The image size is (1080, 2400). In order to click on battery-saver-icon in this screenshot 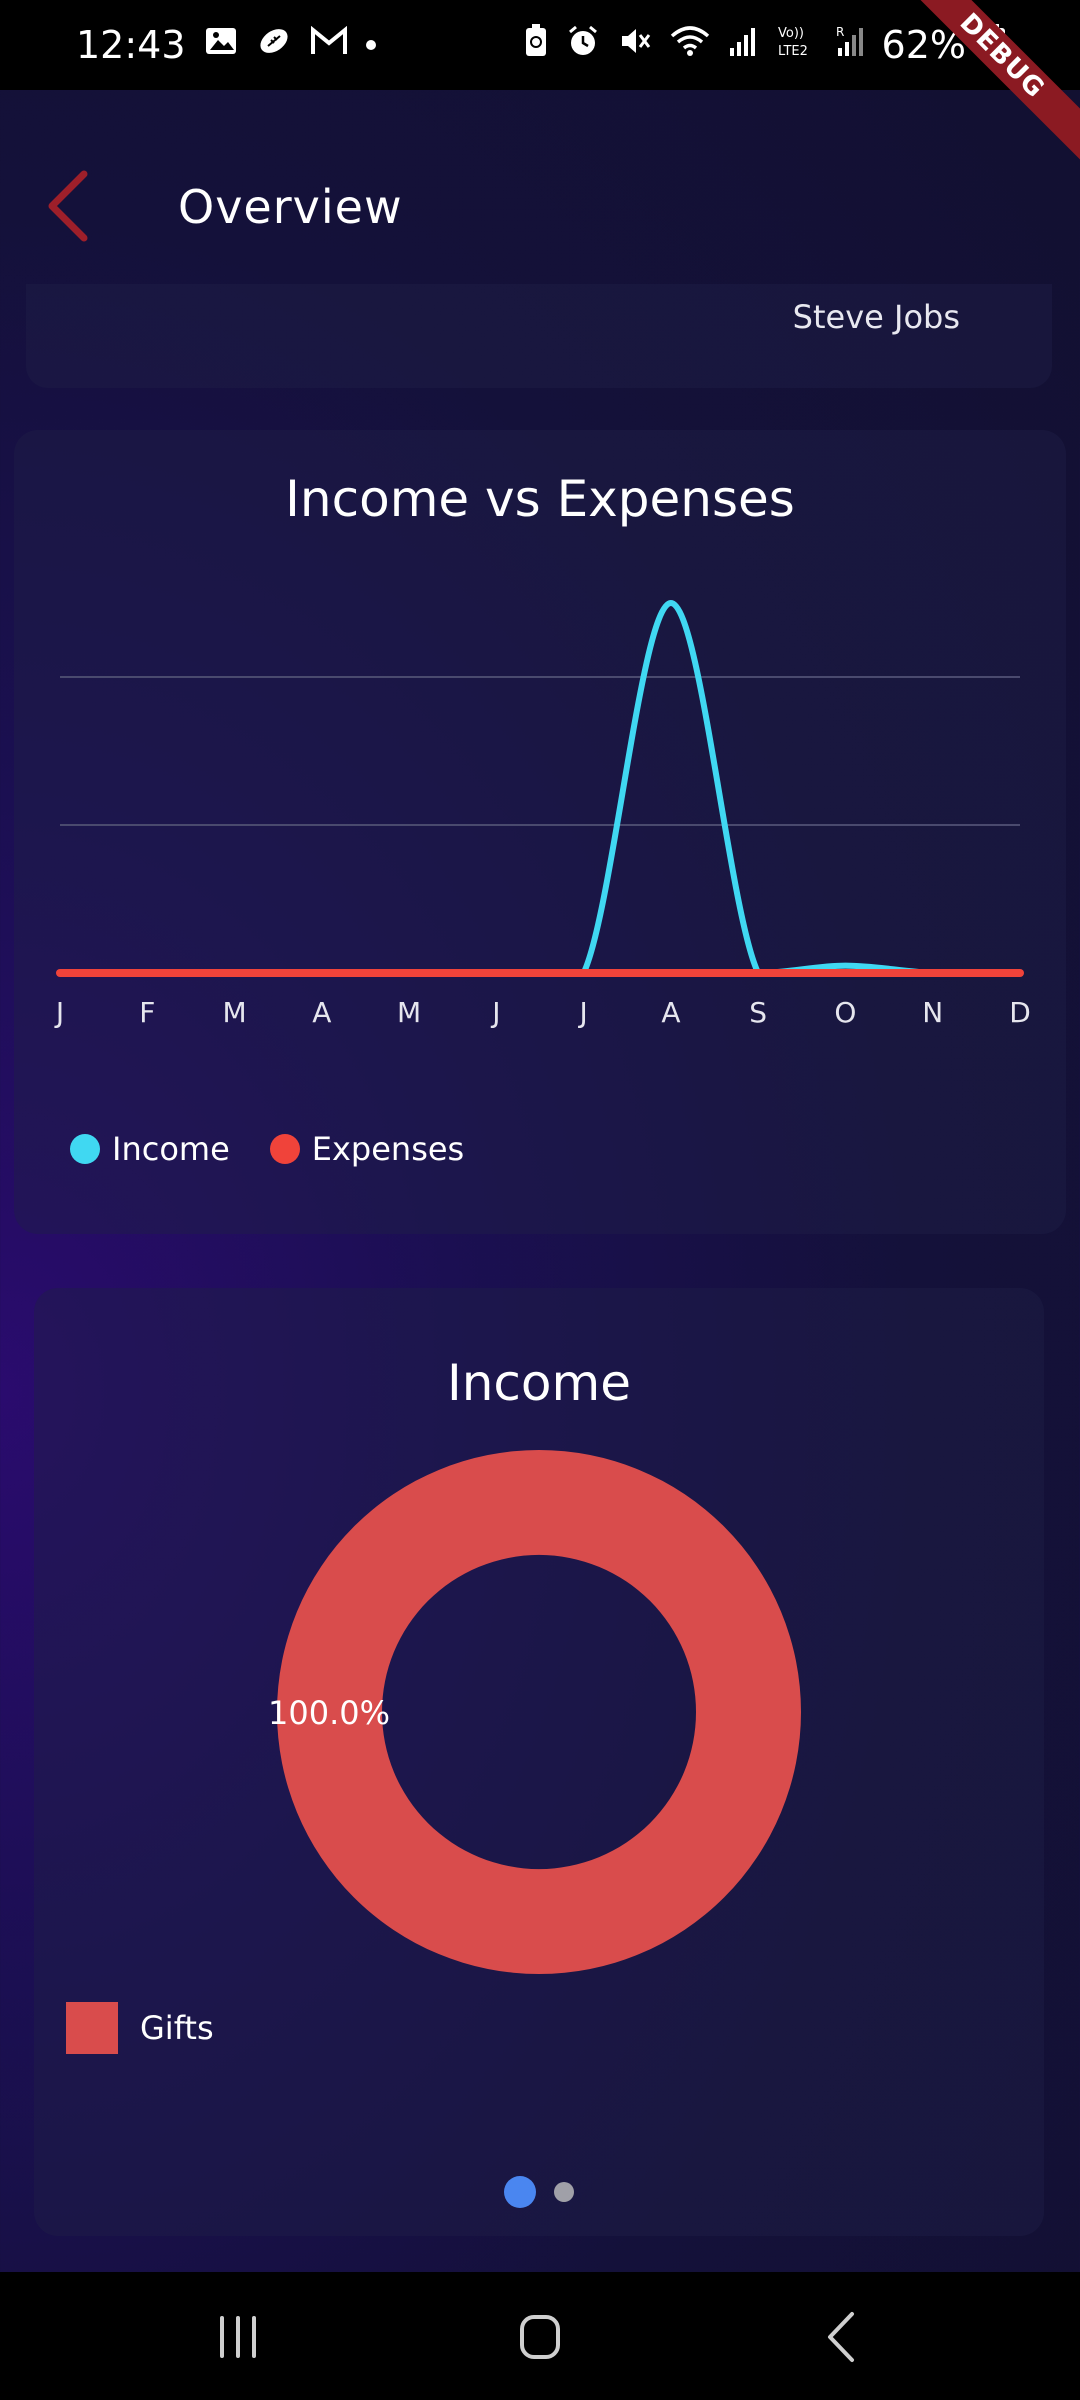, I will do `click(536, 45)`.